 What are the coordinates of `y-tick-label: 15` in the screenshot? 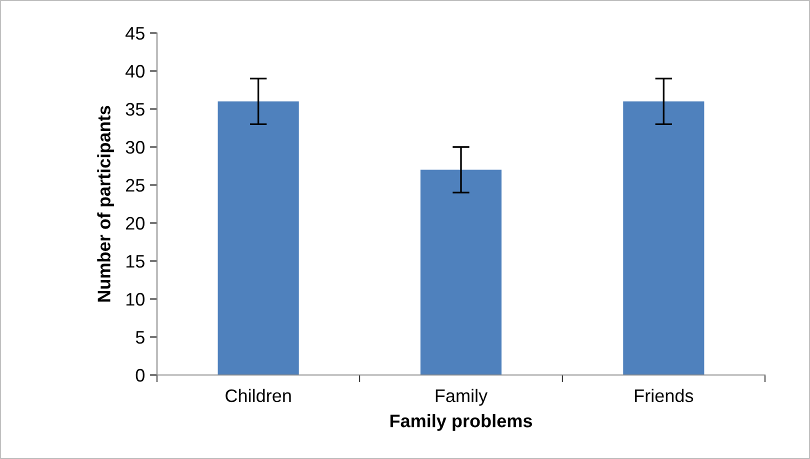 It's located at (135, 261).